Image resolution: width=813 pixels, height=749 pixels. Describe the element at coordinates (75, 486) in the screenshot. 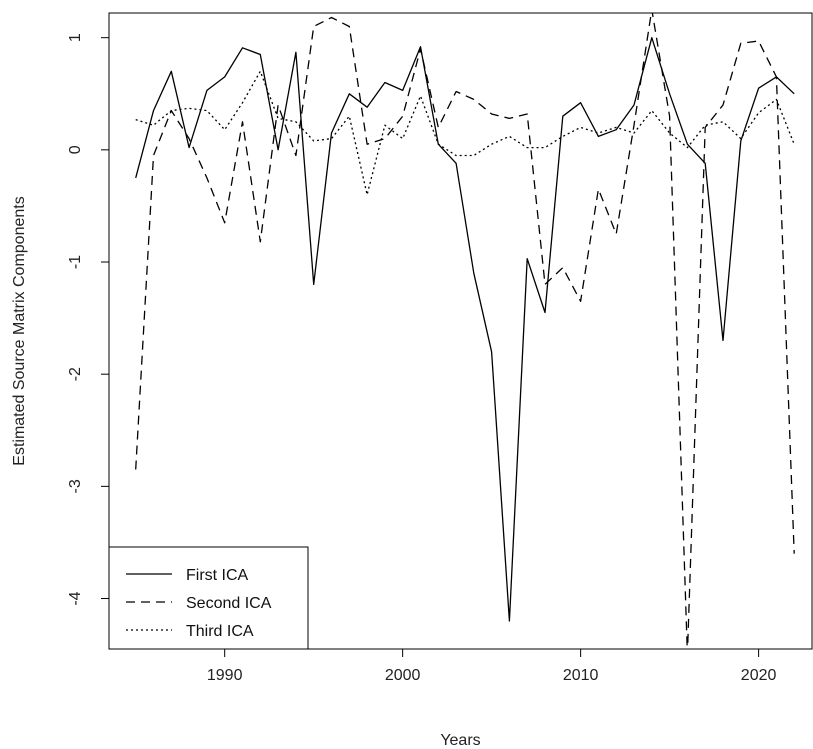

I see `y-tick-label: -3` at that location.